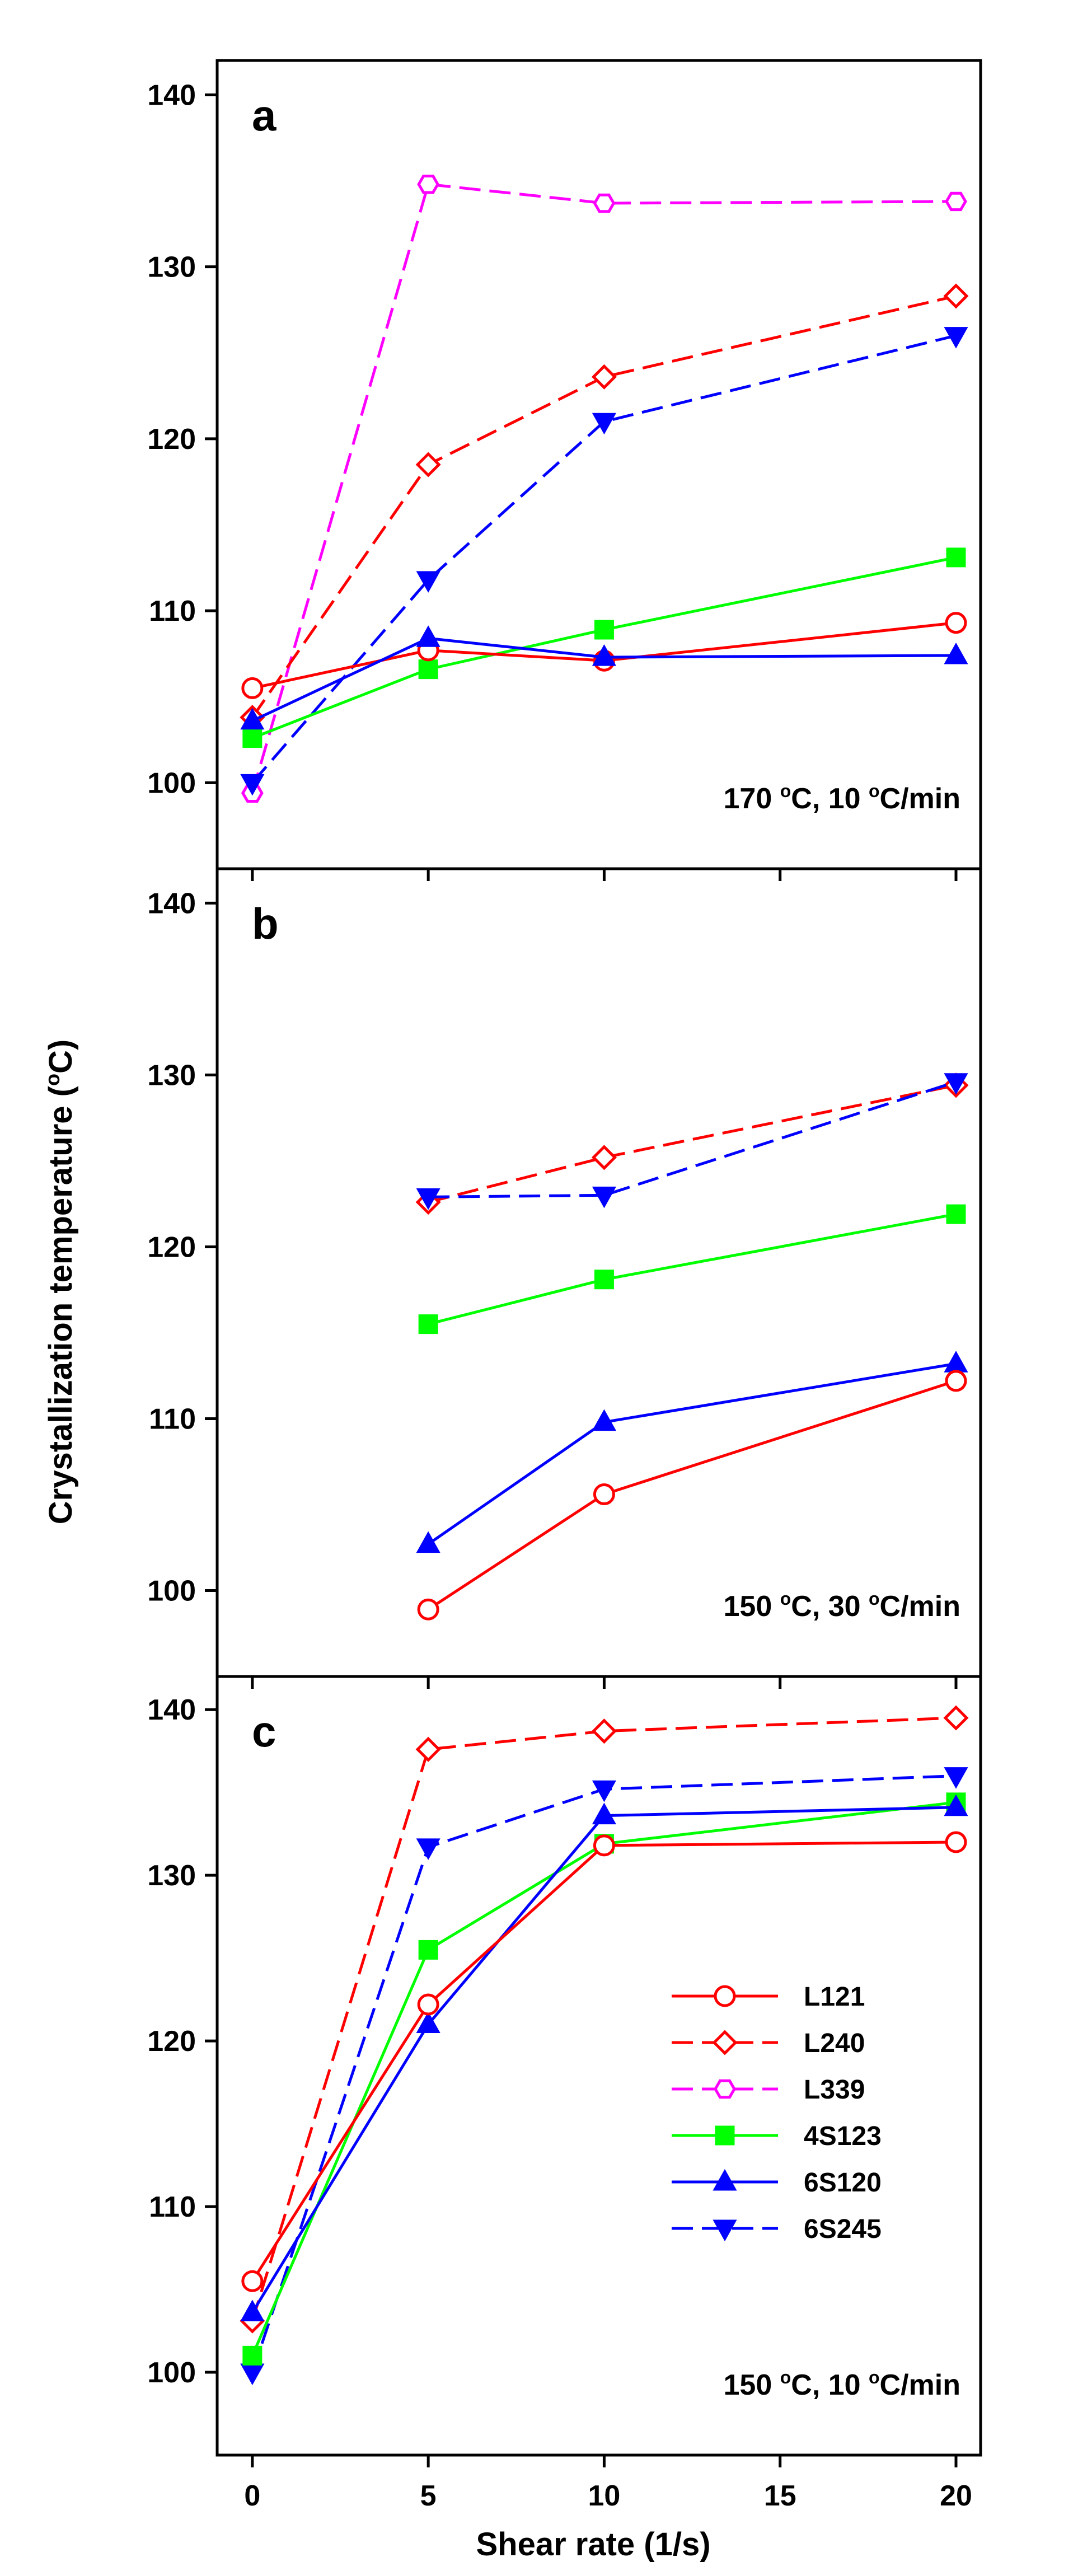 Image resolution: width=1092 pixels, height=2576 pixels. I want to click on panel-condition-c: 150 oC, 10 oC/min, so click(842, 2384).